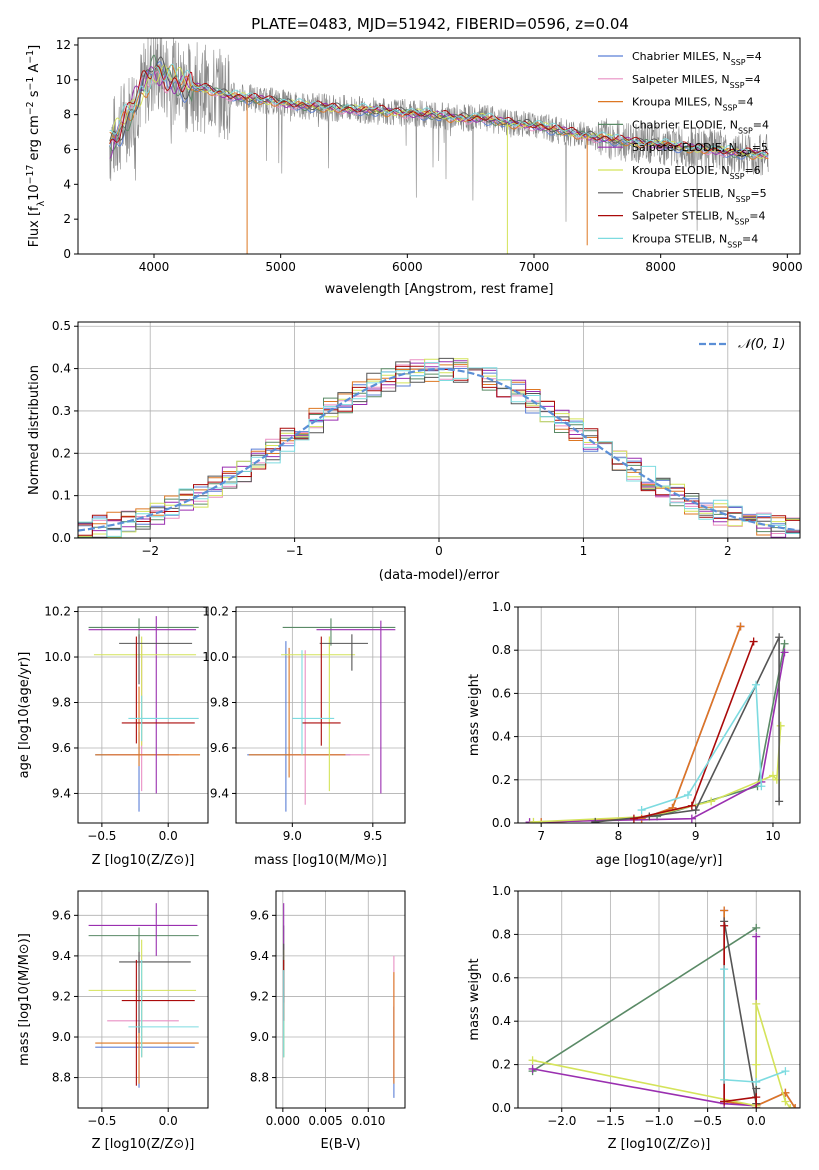 The image size is (819, 1170). What do you see at coordinates (61, 496) in the screenshot?
I see `y-tick-label: 0.1` at bounding box center [61, 496].